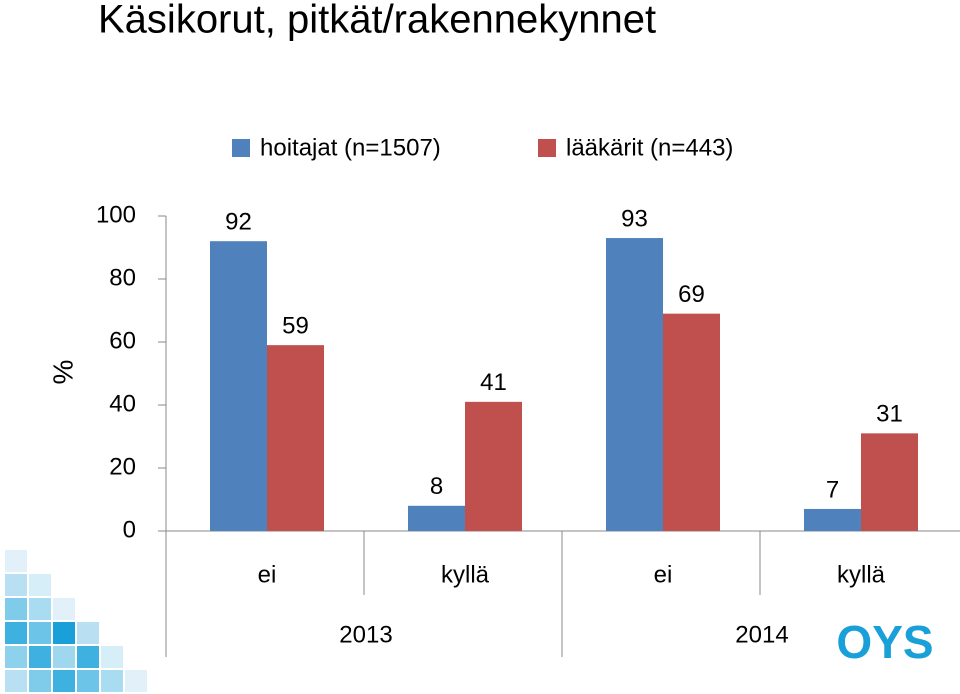 This screenshot has height=694, width=960. What do you see at coordinates (129, 529) in the screenshot?
I see `y-tick-label: 0` at bounding box center [129, 529].